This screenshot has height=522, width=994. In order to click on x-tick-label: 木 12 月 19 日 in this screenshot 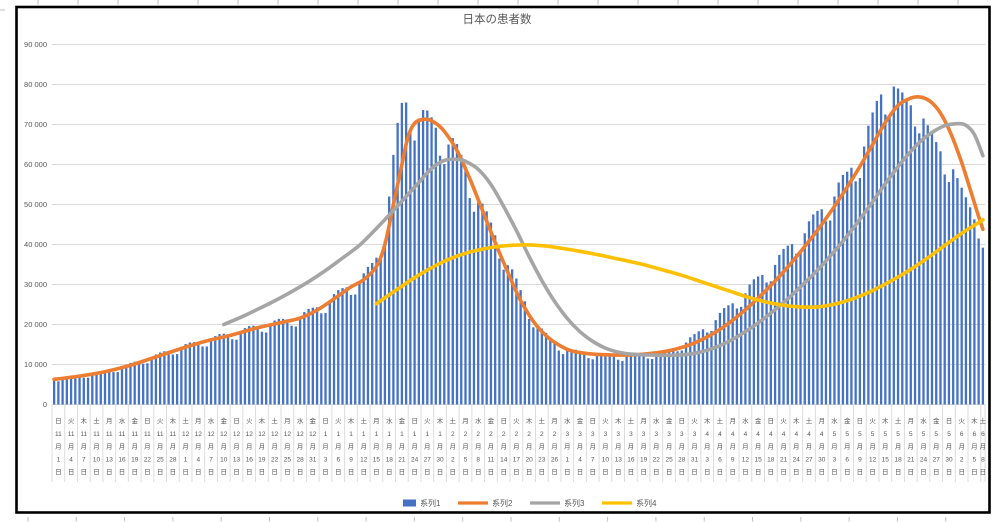, I will do `click(262, 446)`.